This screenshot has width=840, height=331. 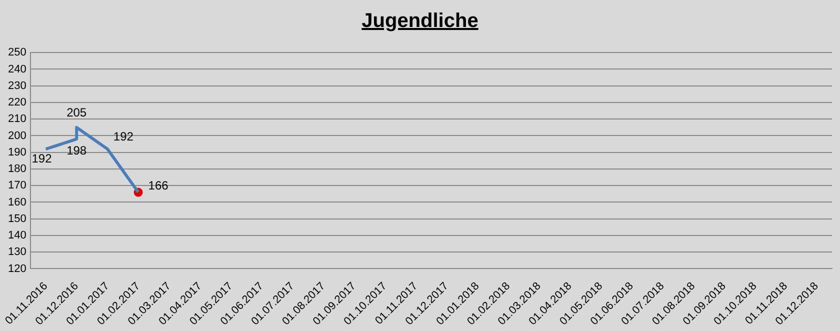 What do you see at coordinates (17, 69) in the screenshot?
I see `y-tick-label: 240` at bounding box center [17, 69].